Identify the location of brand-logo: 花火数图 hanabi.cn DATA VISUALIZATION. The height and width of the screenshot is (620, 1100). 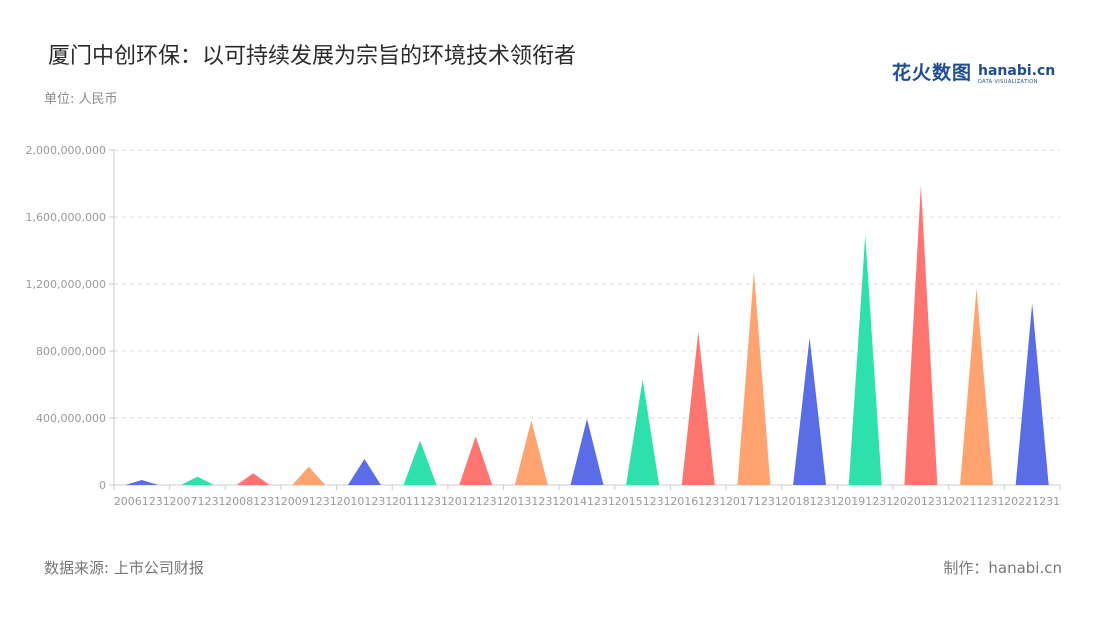
(973, 71).